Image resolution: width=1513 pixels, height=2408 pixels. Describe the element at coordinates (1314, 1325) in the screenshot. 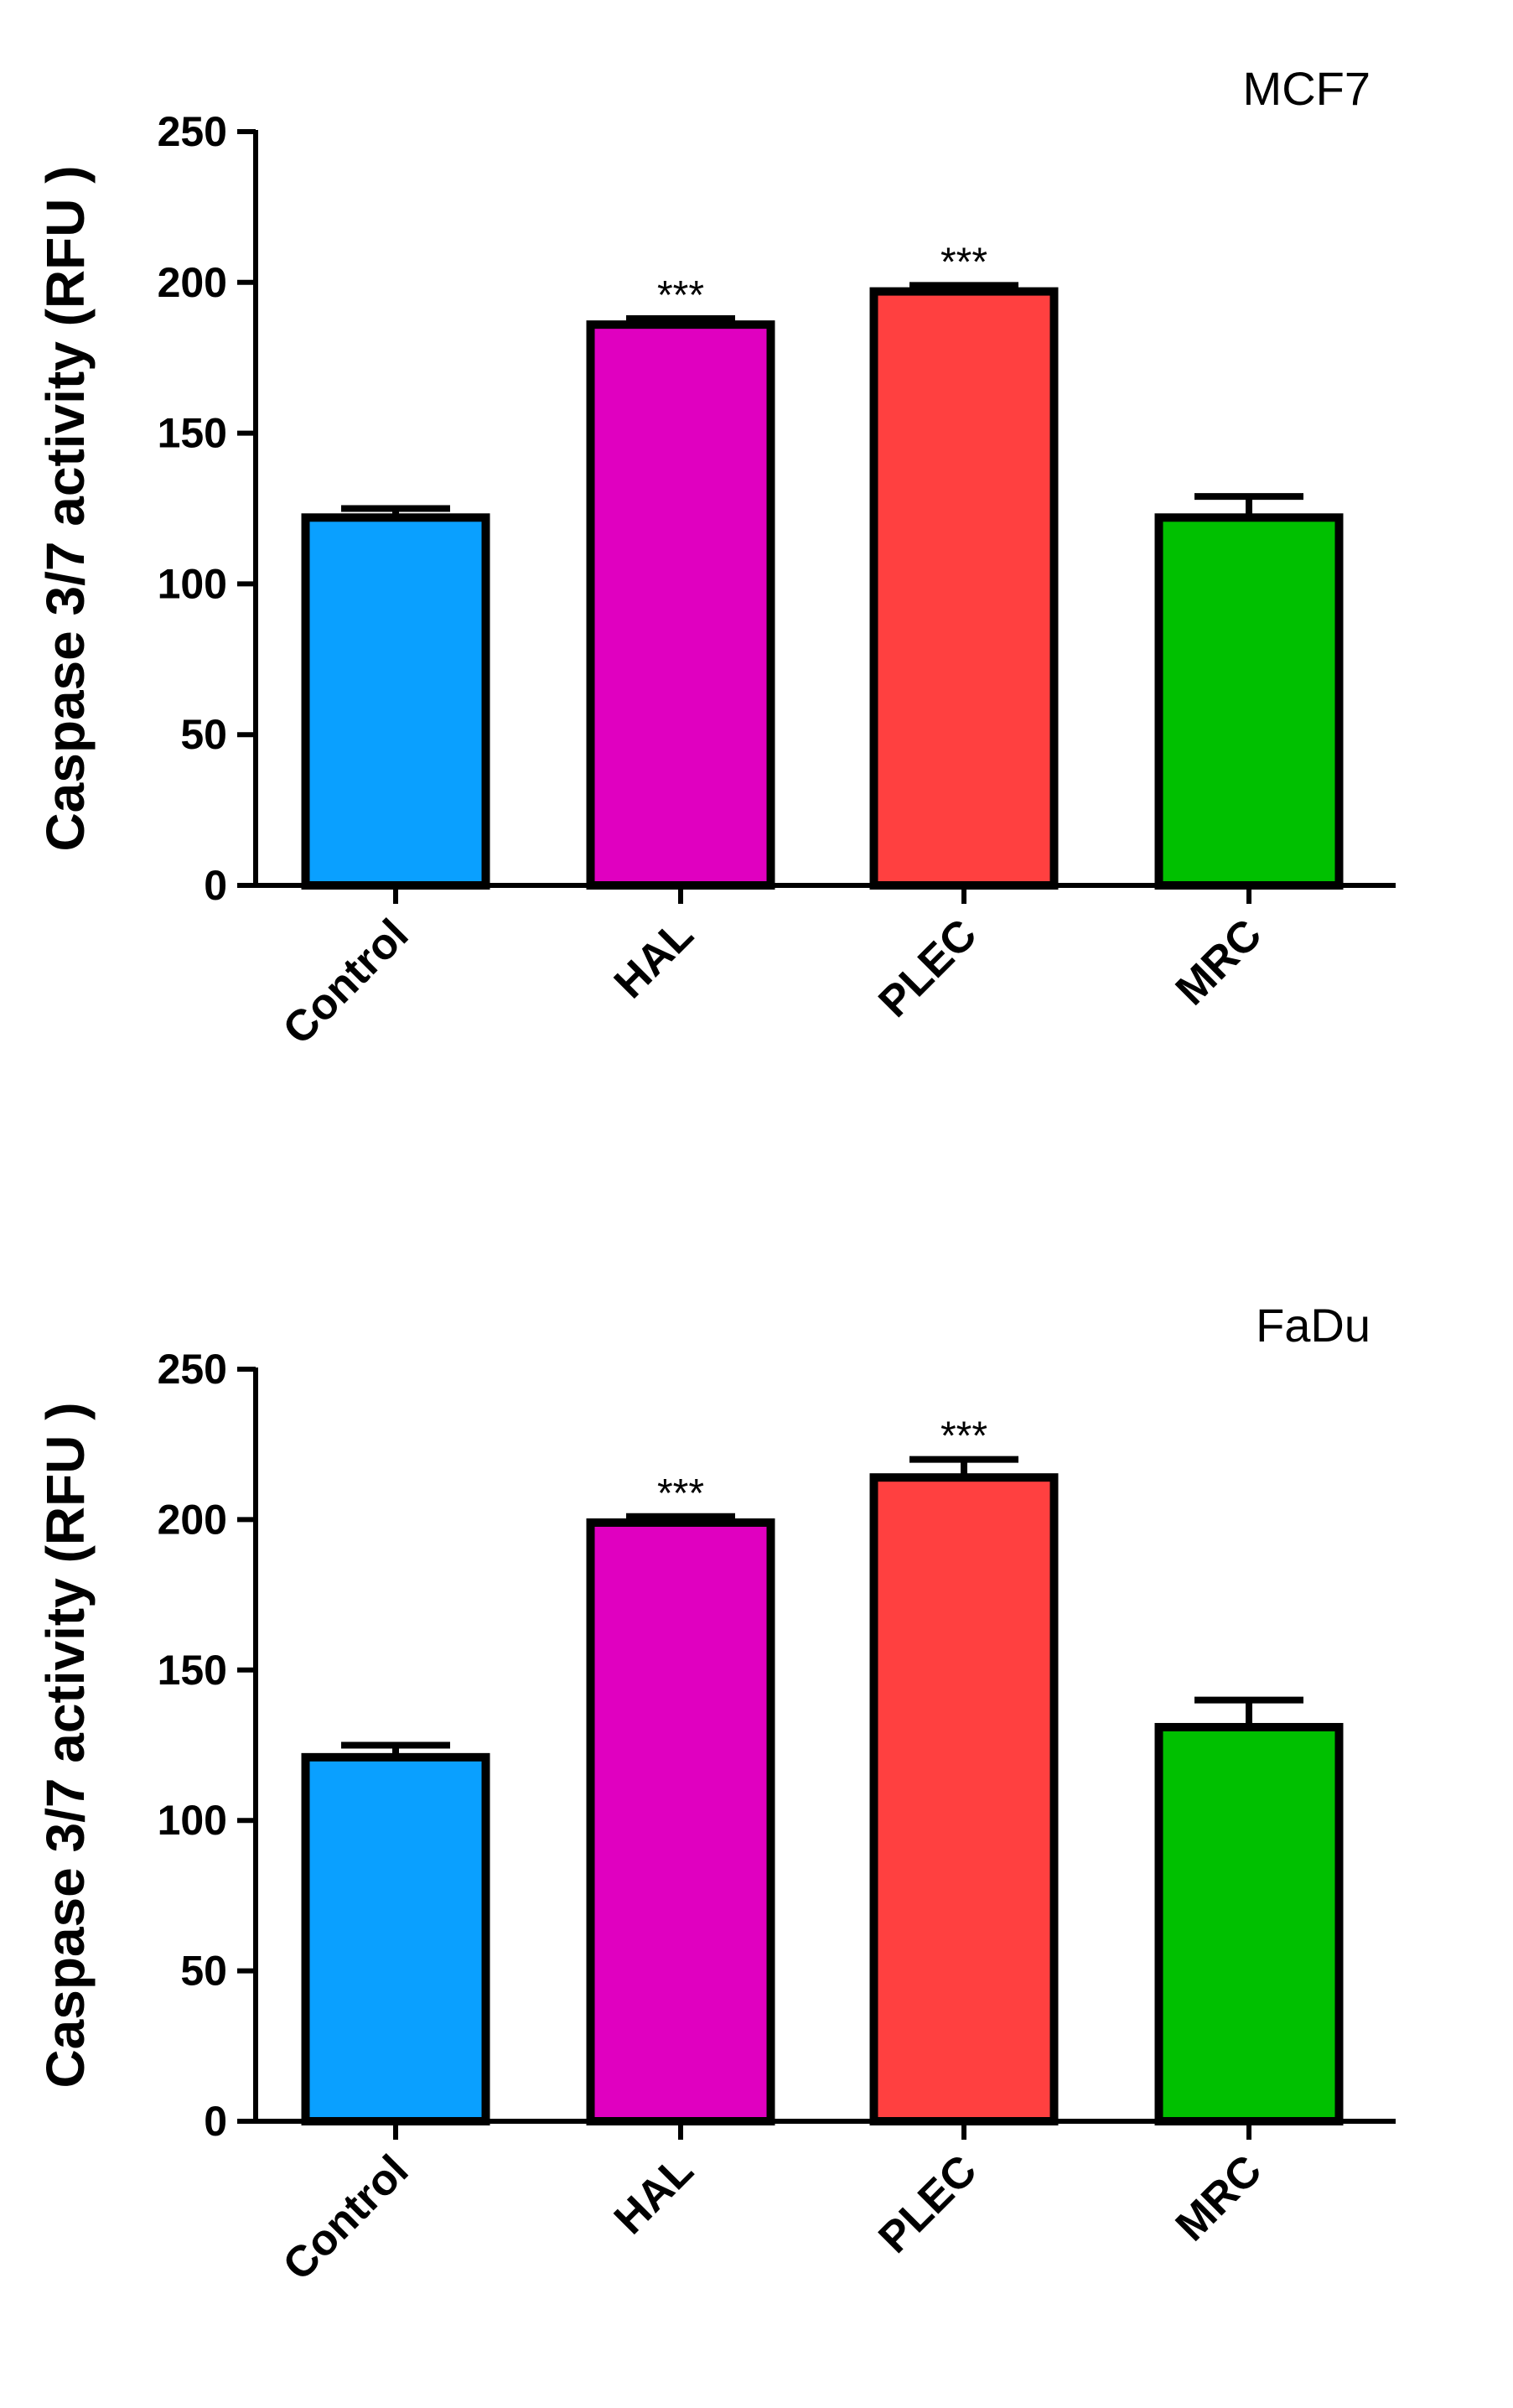

I see `panel-title: FaDu` at that location.